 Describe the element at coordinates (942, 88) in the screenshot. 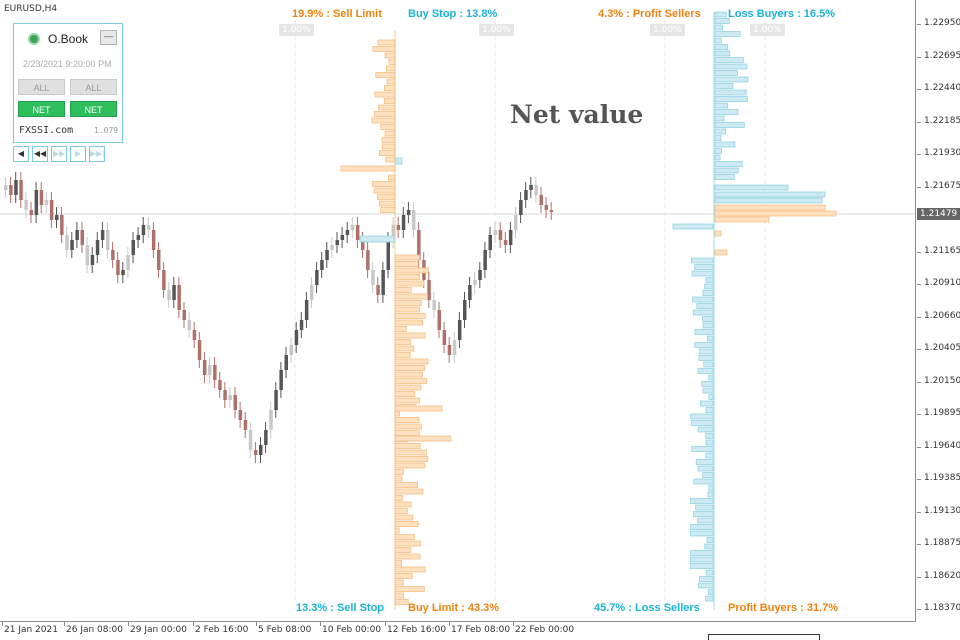

I see `price-tick-label: 1.22440` at that location.